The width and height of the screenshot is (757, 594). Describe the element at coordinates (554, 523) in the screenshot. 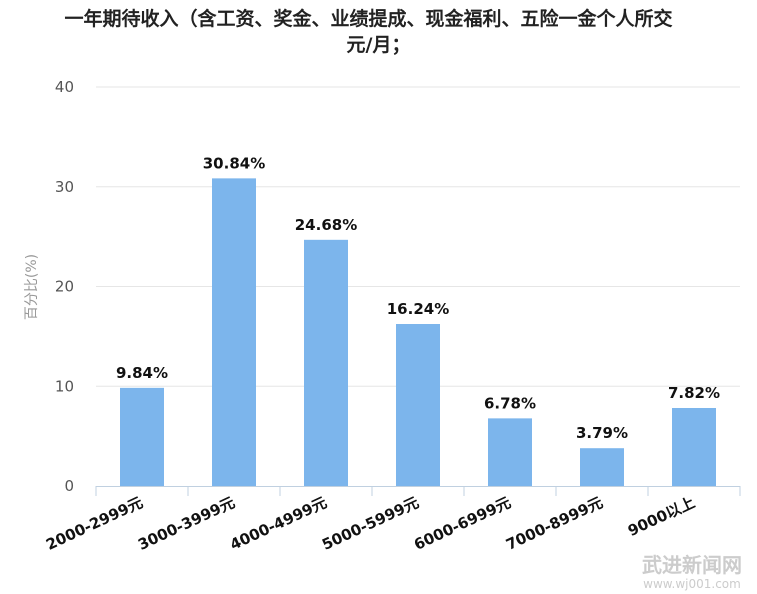

I see `x-tick-label: 7000-8999元` at that location.